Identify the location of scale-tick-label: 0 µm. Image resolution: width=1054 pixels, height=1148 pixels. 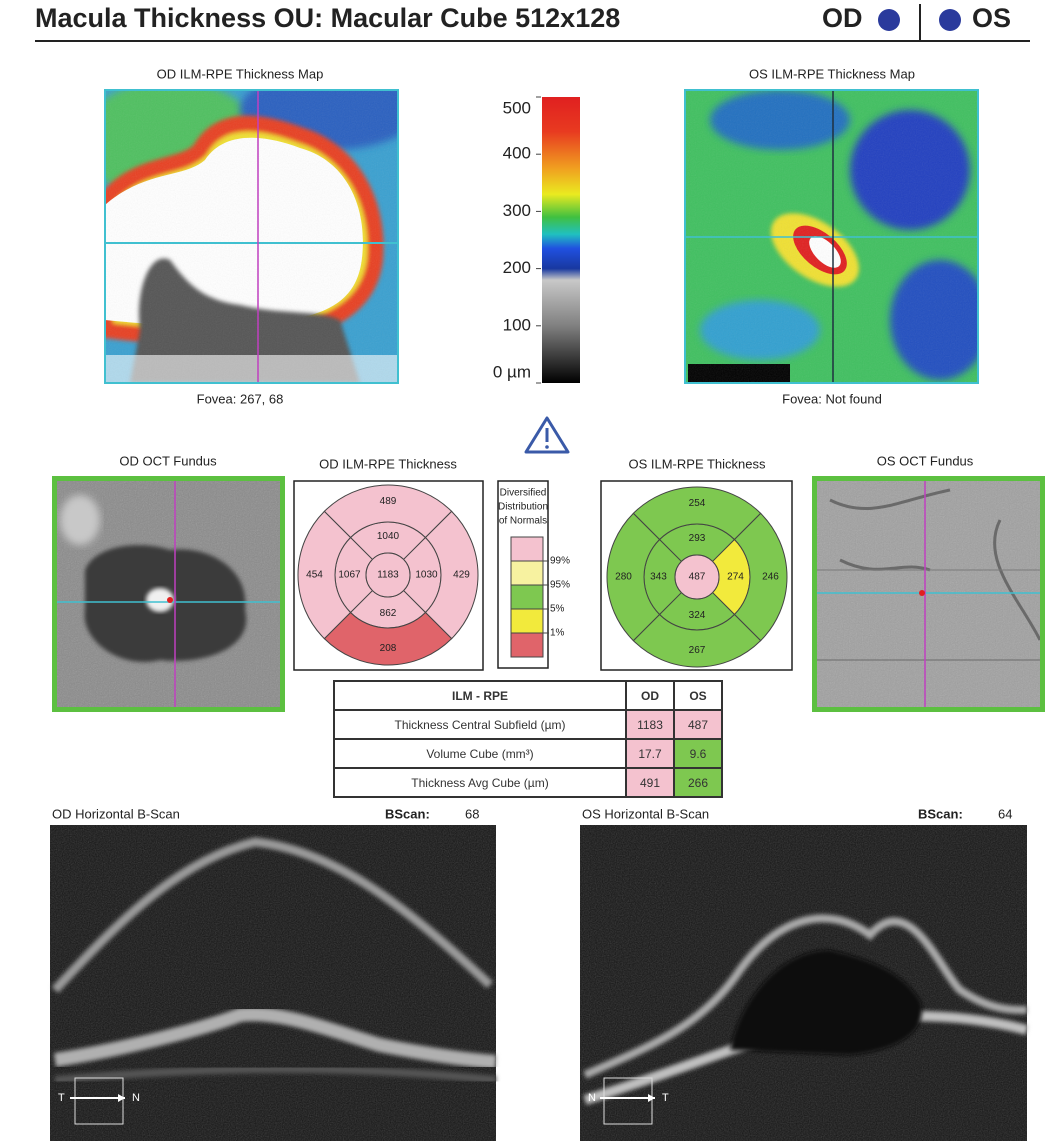
(512, 371).